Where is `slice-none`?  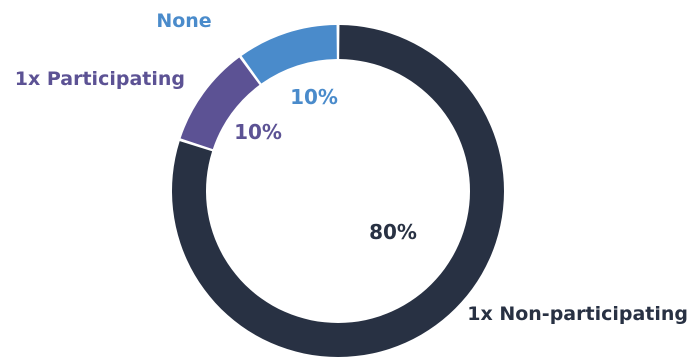 slice-none is located at coordinates (289, 54).